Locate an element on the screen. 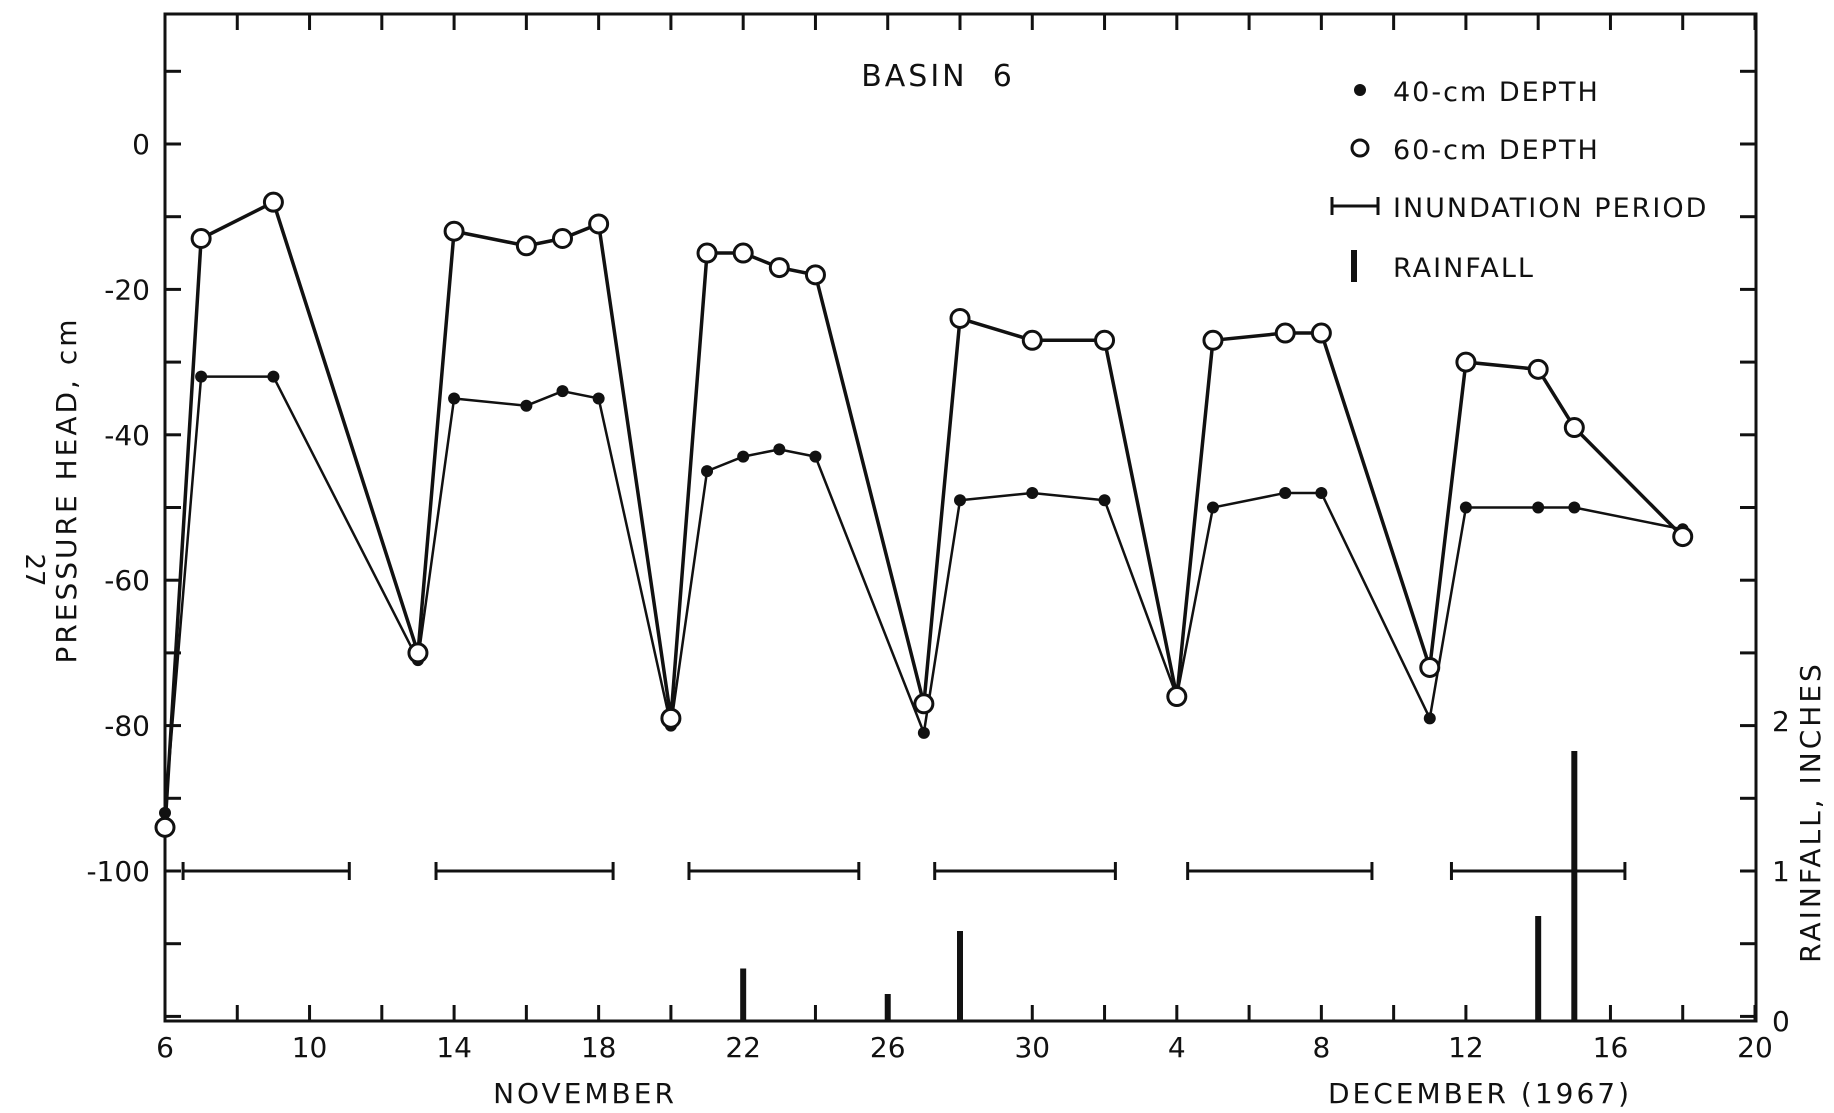 The width and height of the screenshot is (1834, 1113). y-tick-label: -40 is located at coordinates (127, 435).